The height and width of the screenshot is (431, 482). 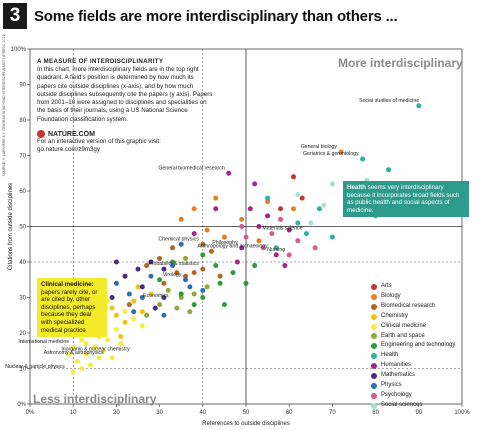 What do you see at coordinates (100, 61) in the screenshot?
I see `measure-heading: A MEASURE OF INTERDISCIPLINARITY` at bounding box center [100, 61].